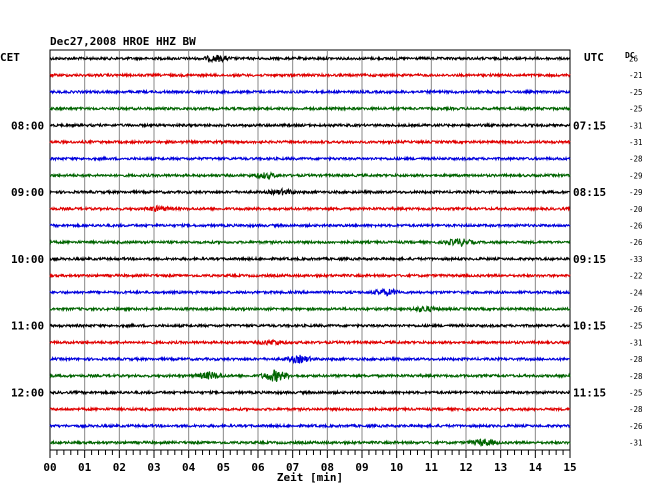 The width and height of the screenshot is (650, 494). I want to click on x-tick-label: 09, so click(361, 467).